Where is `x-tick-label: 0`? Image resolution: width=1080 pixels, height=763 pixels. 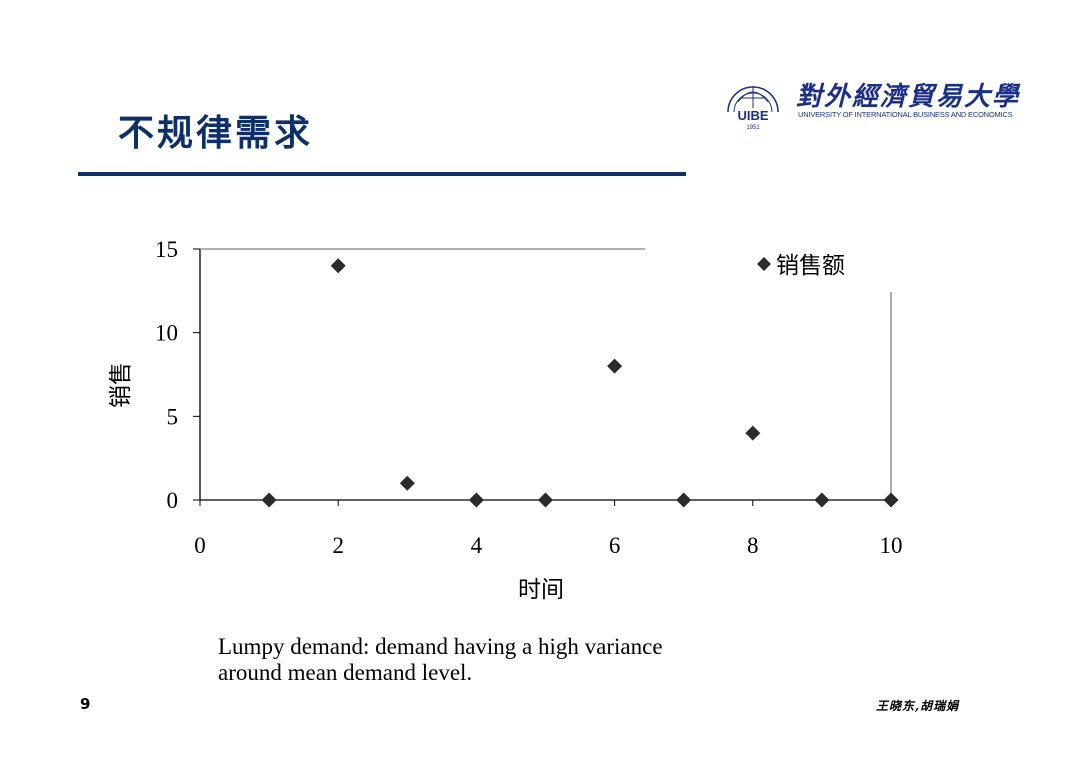 x-tick-label: 0 is located at coordinates (200, 545).